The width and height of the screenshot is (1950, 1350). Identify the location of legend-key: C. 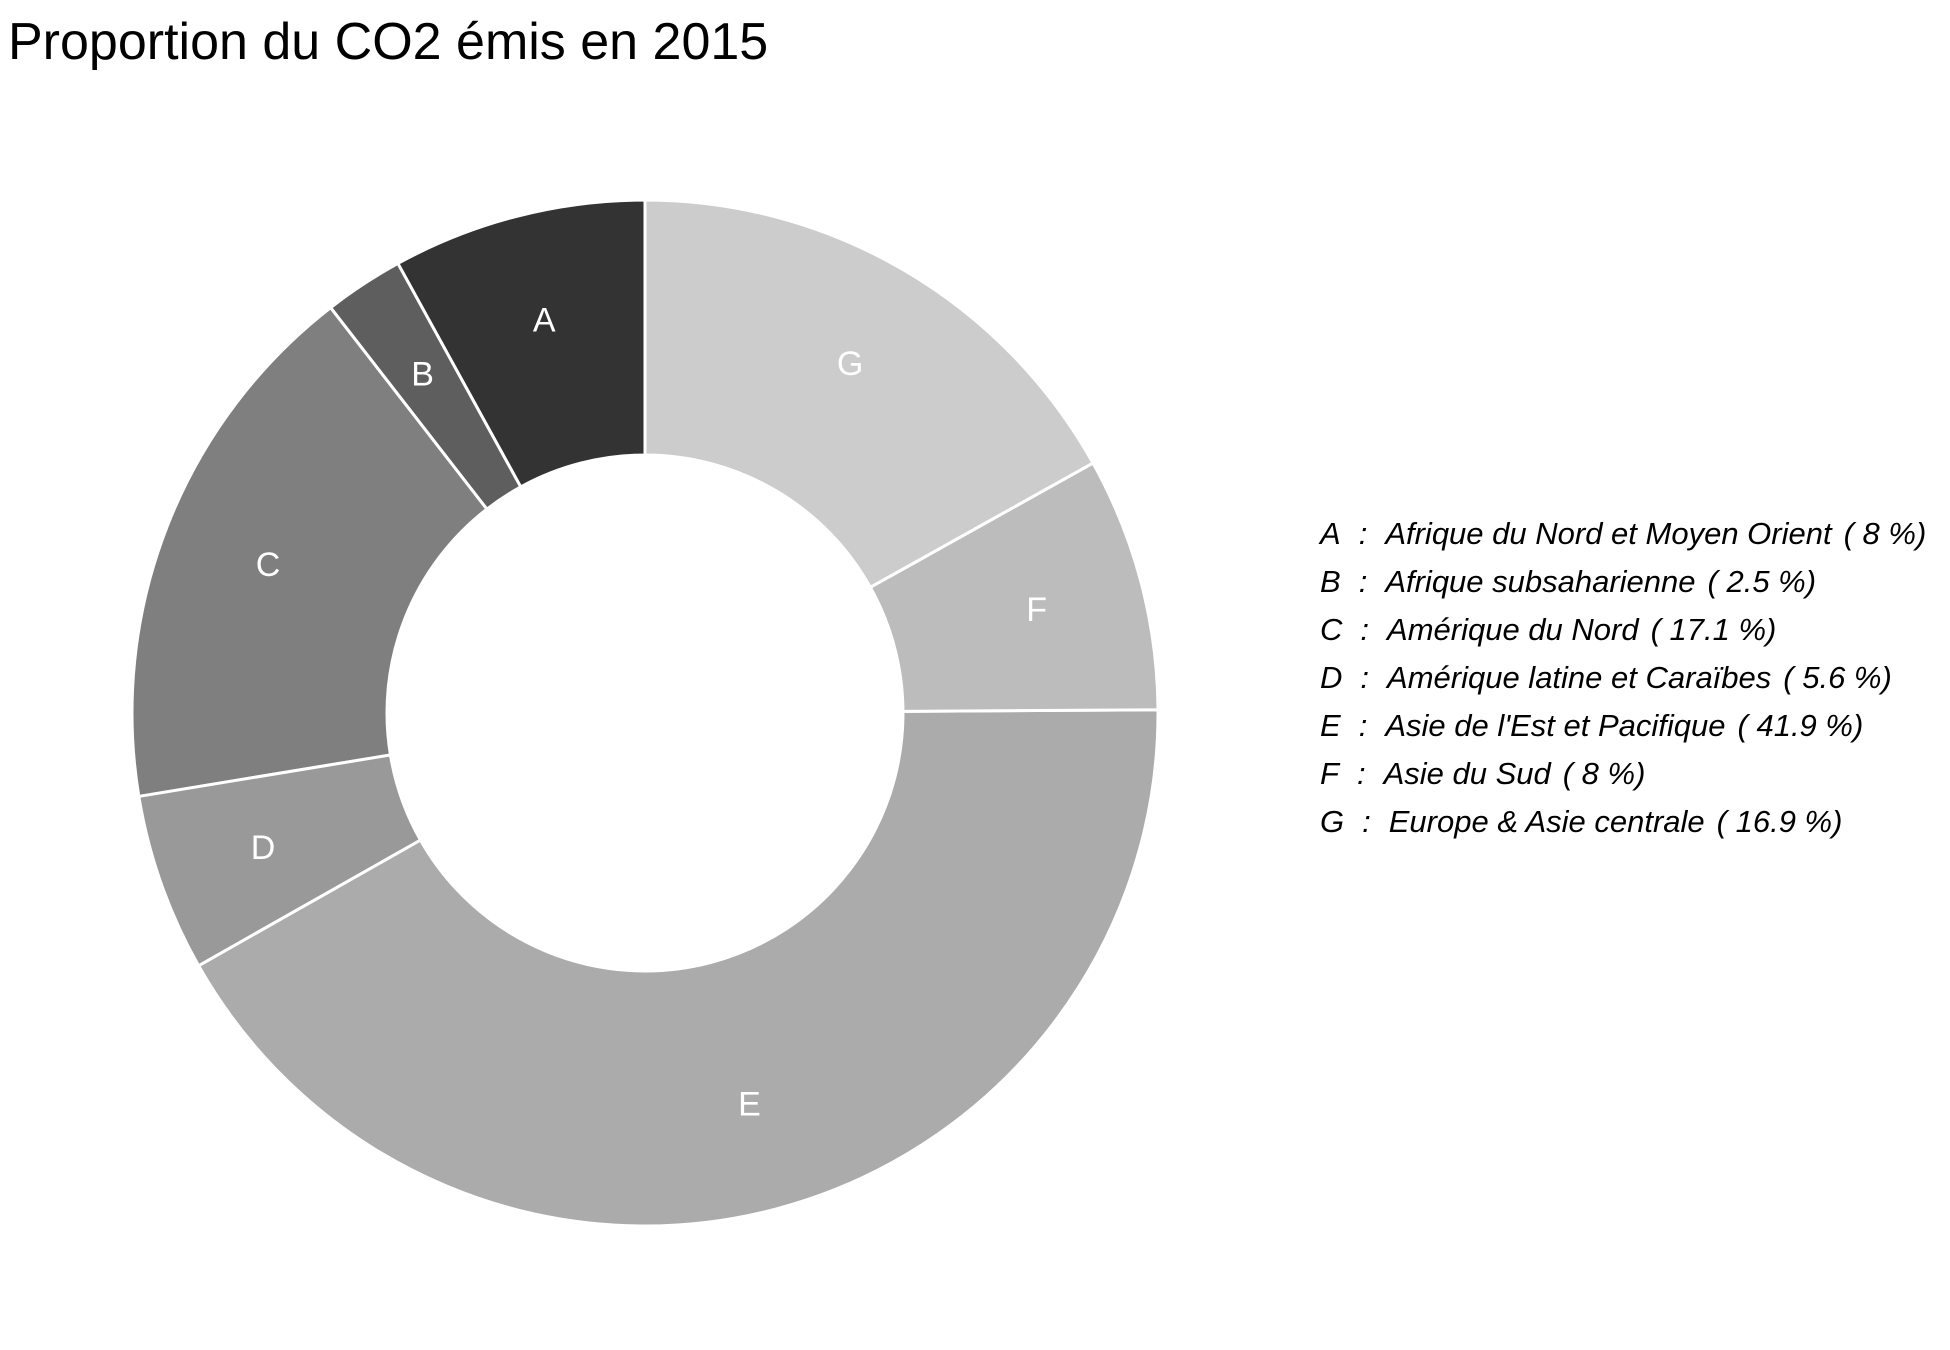
(1331, 629).